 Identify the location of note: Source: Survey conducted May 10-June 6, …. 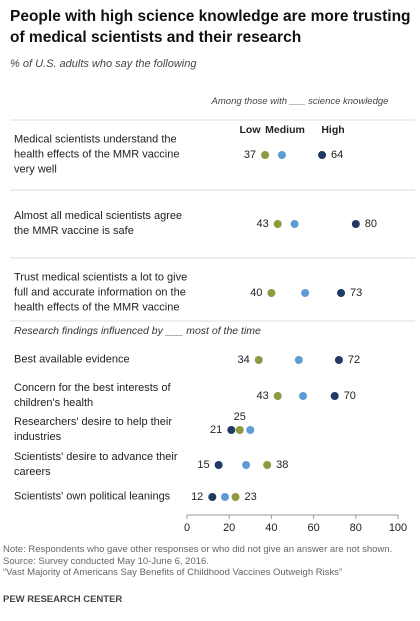
(106, 561).